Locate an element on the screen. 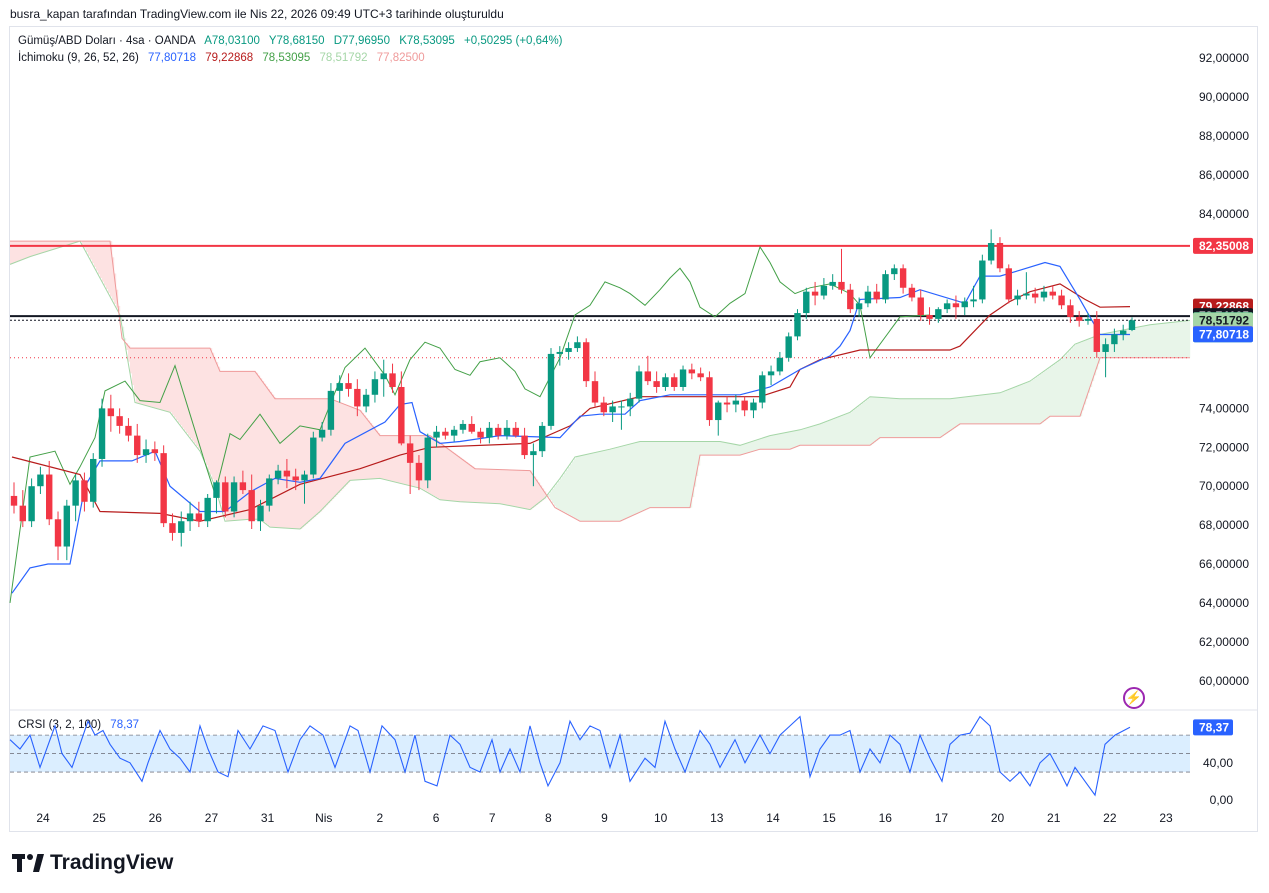 The image size is (1269, 893). symbol-label: Gümüş/ABD Doları · 4sa · OANDA is located at coordinates (107, 41).